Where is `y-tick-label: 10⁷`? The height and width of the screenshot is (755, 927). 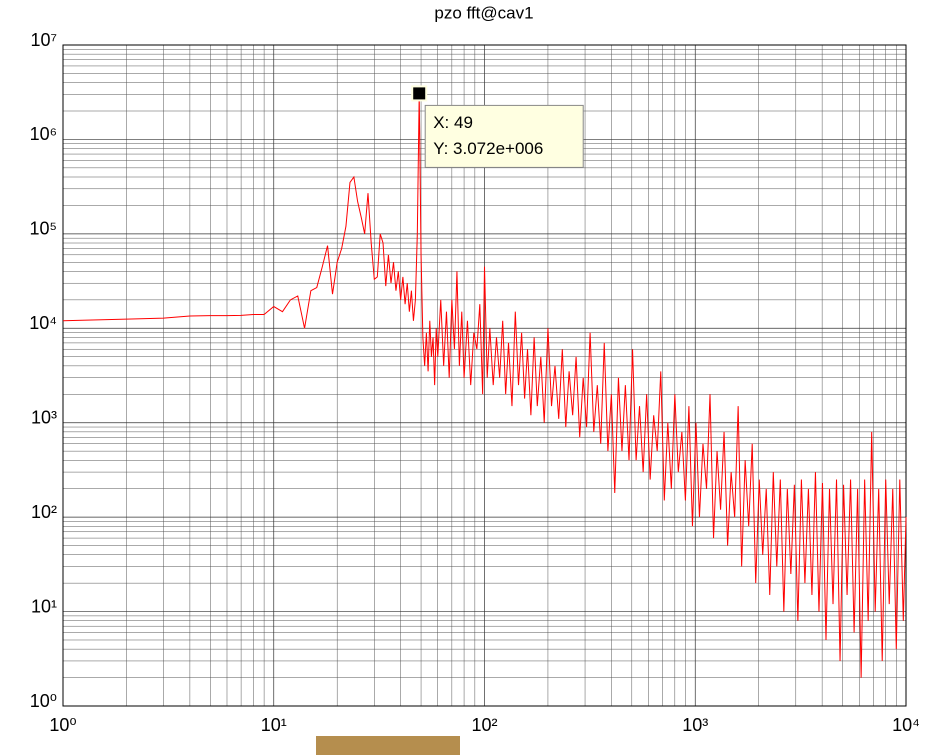
y-tick-label: 10⁷ is located at coordinates (43, 40).